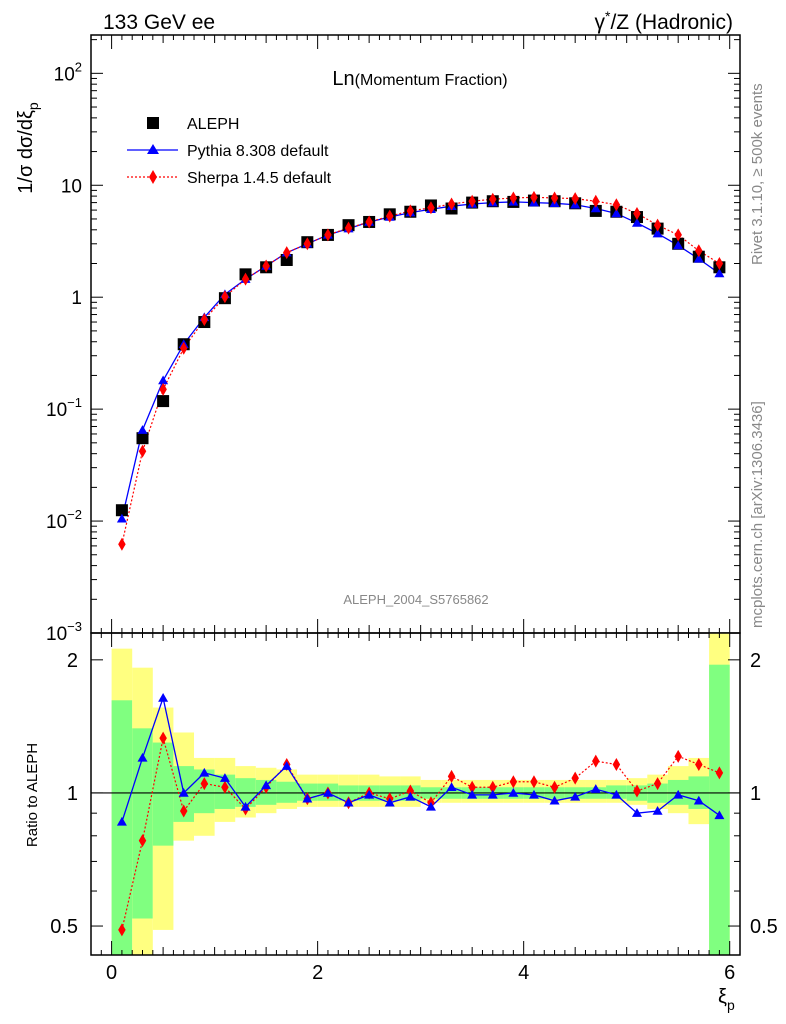  I want to click on legend-entry-pythia: Pythia 8.308 default, so click(228, 151).